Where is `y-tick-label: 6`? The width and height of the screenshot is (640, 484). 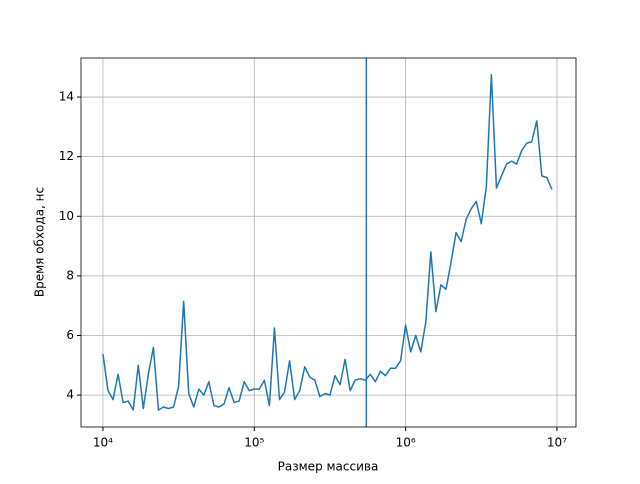 y-tick-label: 6 is located at coordinates (70, 335).